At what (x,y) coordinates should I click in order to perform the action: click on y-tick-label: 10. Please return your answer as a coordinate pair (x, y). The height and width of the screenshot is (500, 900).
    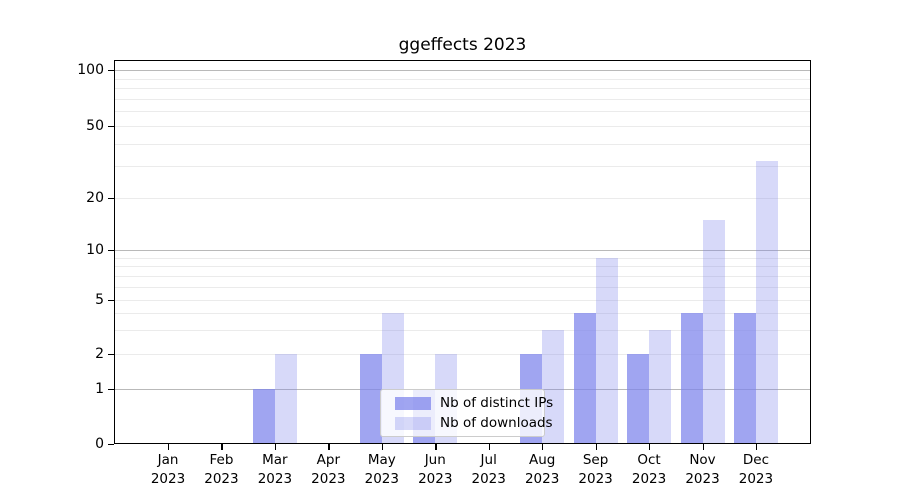
    Looking at the image, I should click on (95, 250).